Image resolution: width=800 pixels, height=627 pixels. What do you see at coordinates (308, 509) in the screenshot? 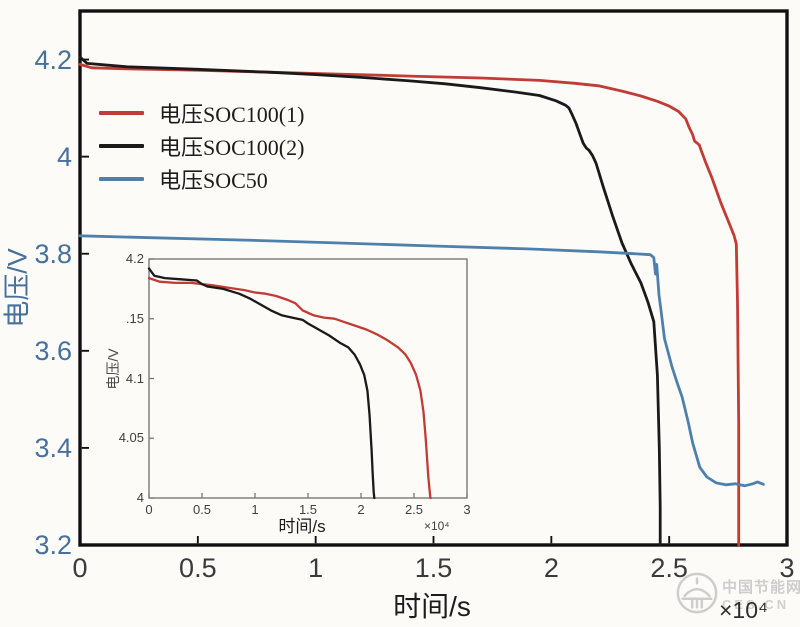
I see `inset-x-tick-label: 1.5` at bounding box center [308, 509].